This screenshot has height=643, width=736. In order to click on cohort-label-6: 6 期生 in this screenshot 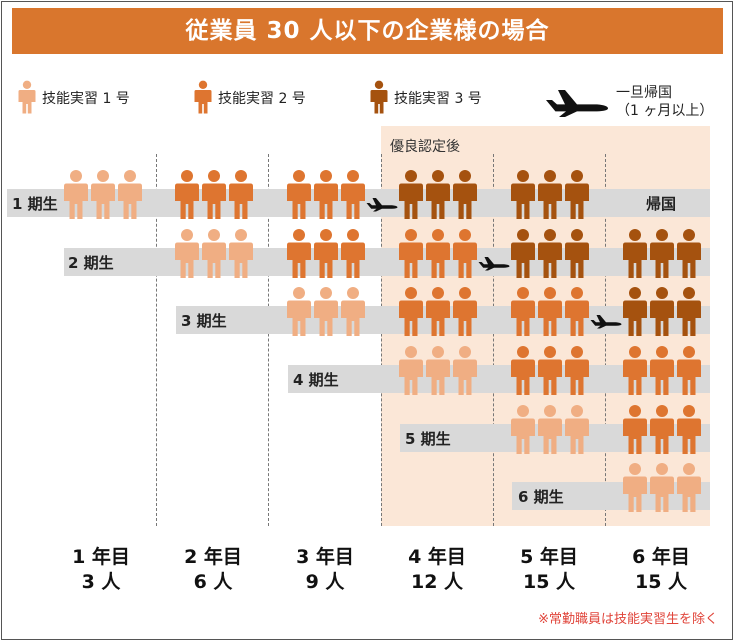, I will do `click(541, 497)`.